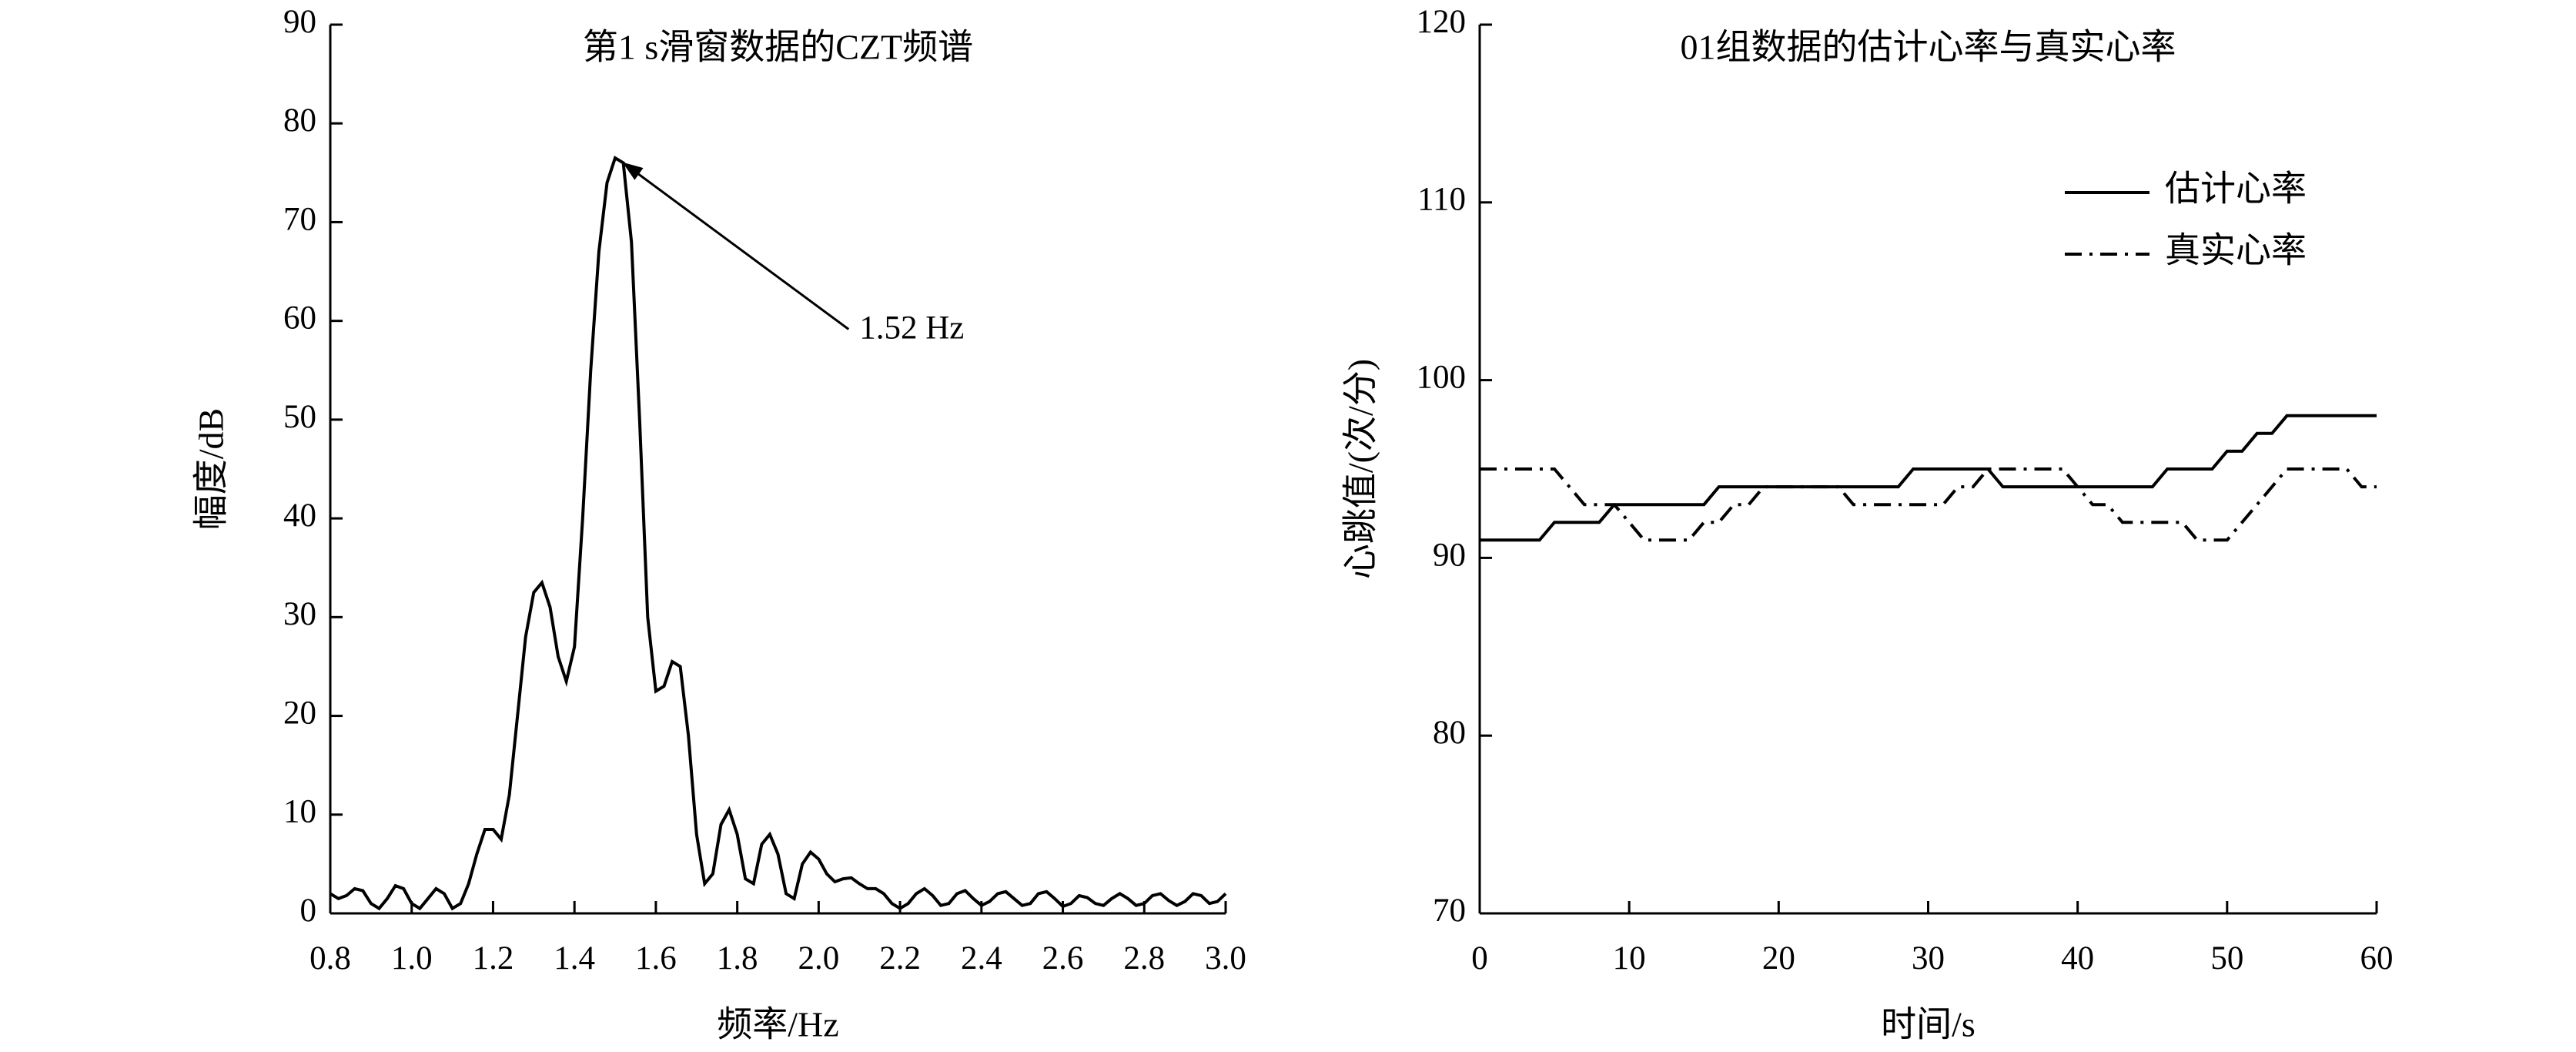  Describe the element at coordinates (330, 958) in the screenshot. I see `x-tick-label: 0.8` at that location.